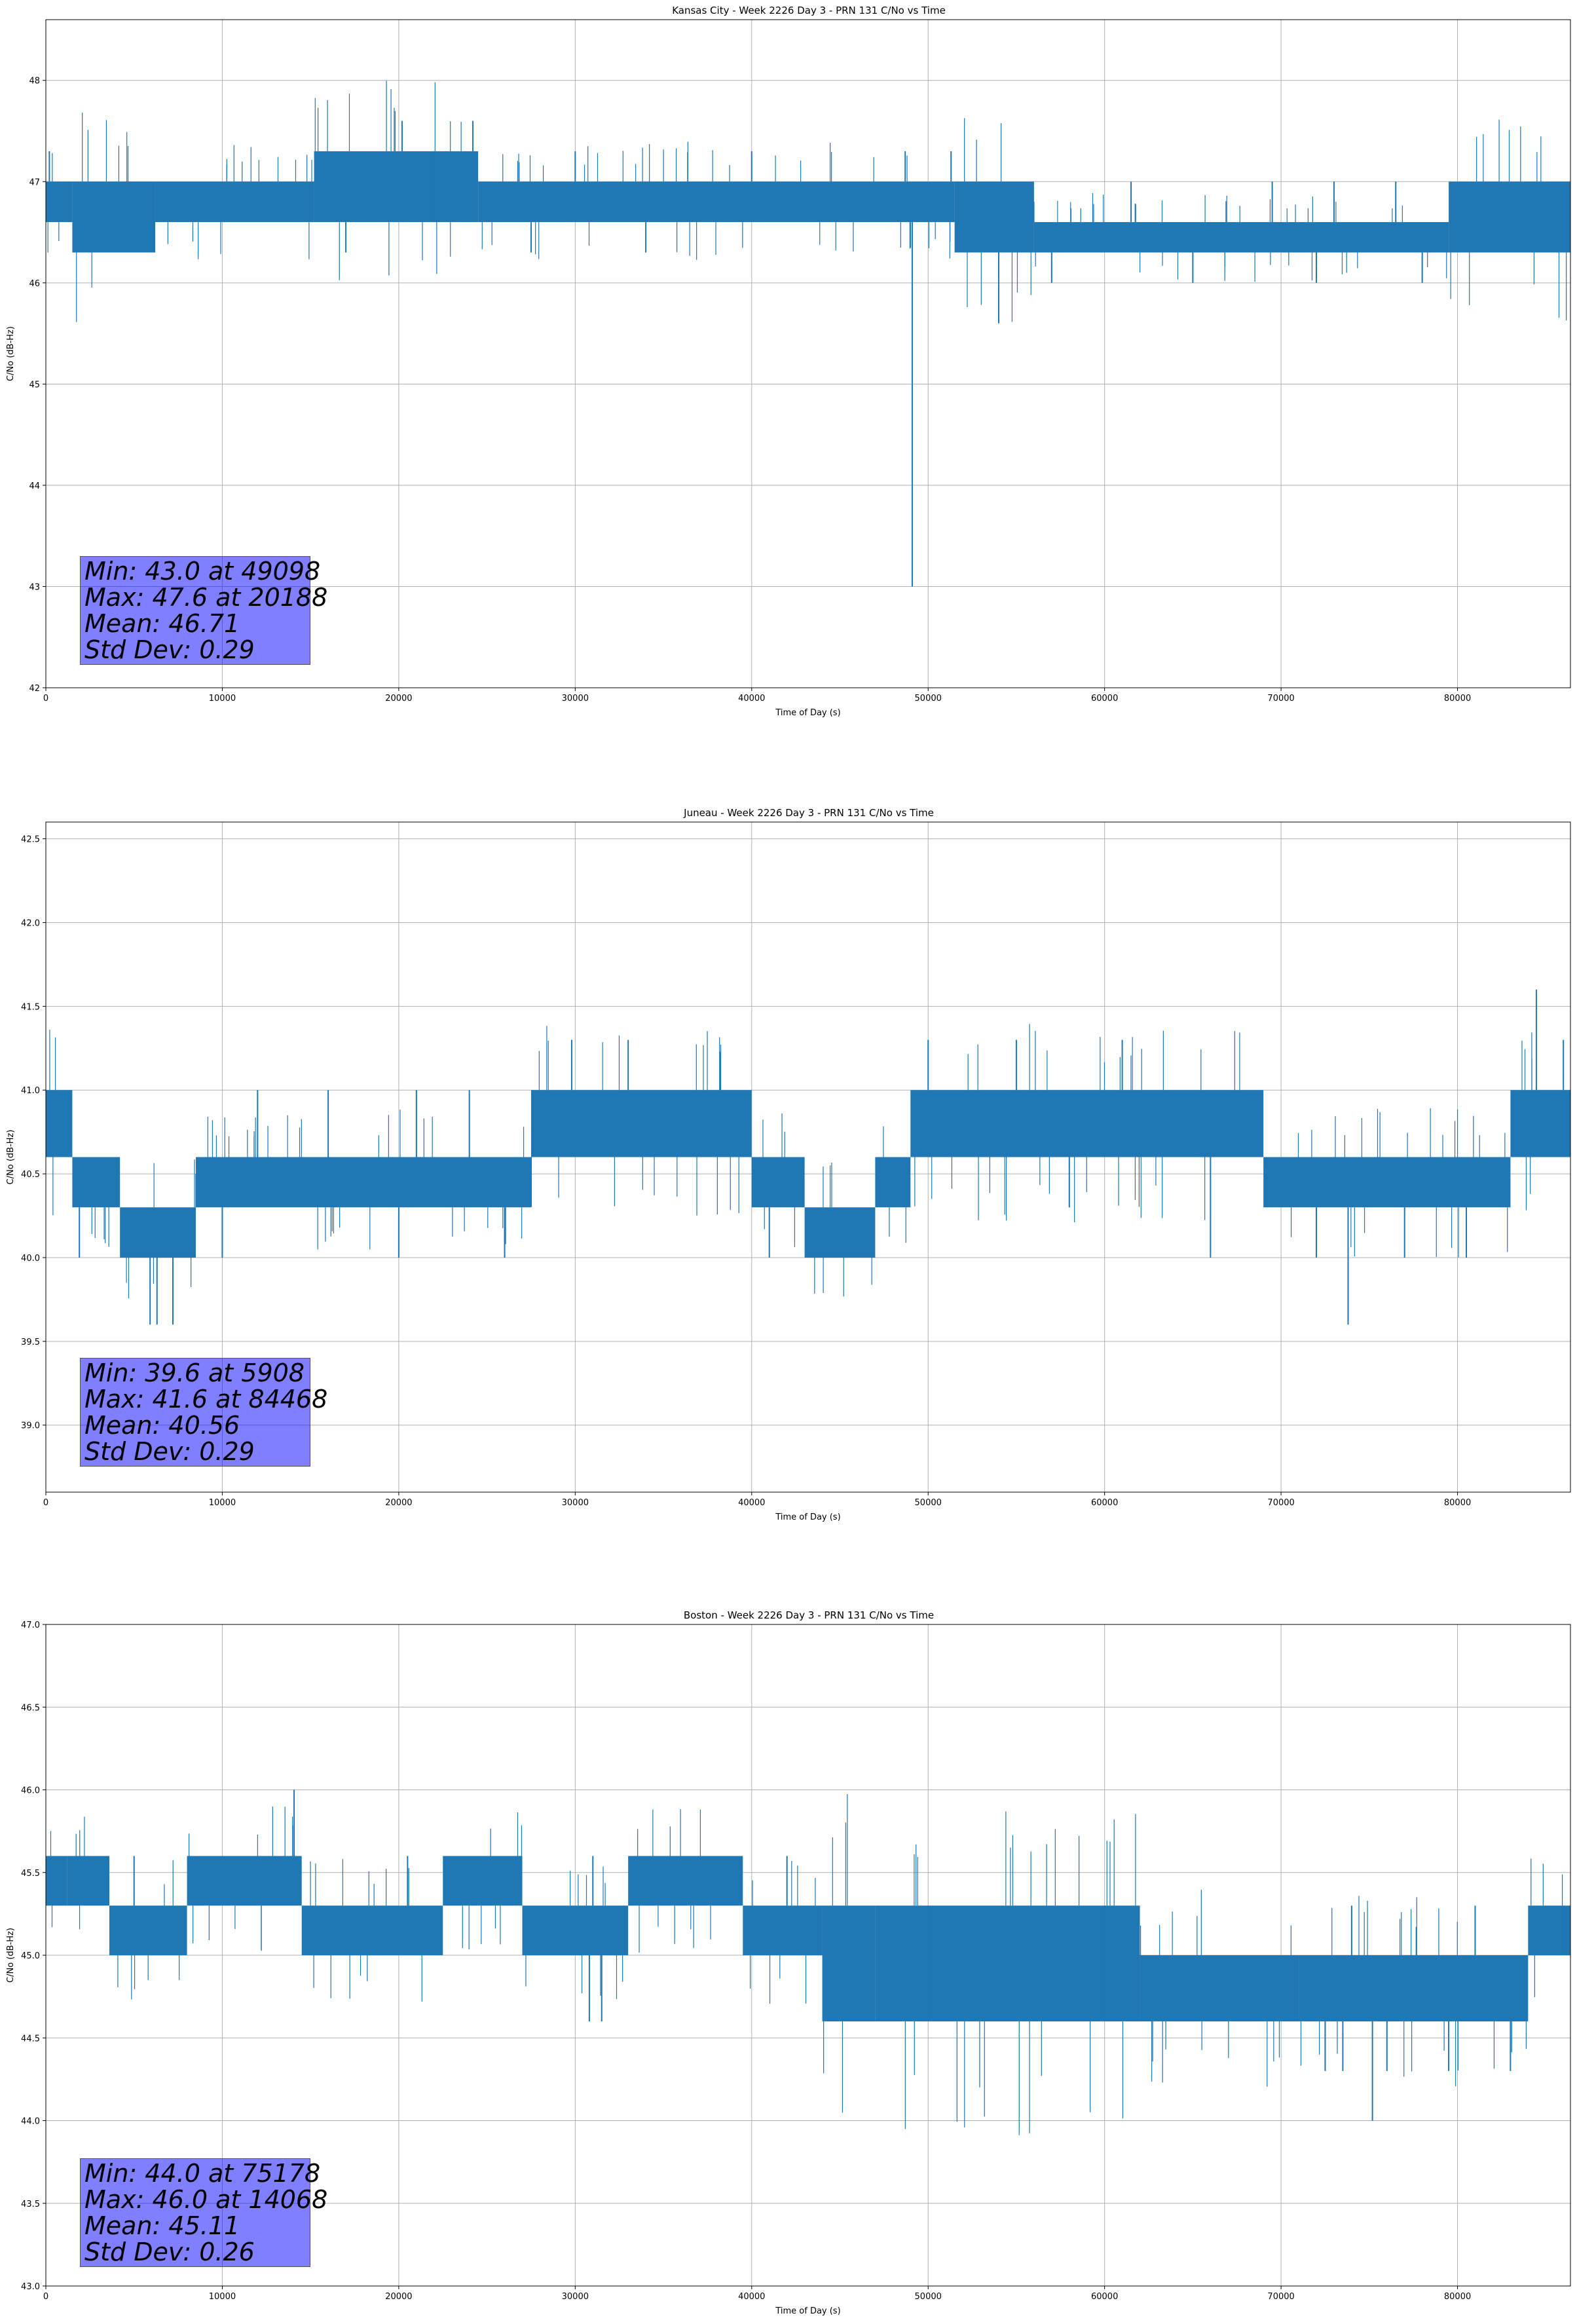 The width and height of the screenshot is (1577, 2324). Describe the element at coordinates (30, 1708) in the screenshot. I see `y-tick-label: 46.5` at that location.